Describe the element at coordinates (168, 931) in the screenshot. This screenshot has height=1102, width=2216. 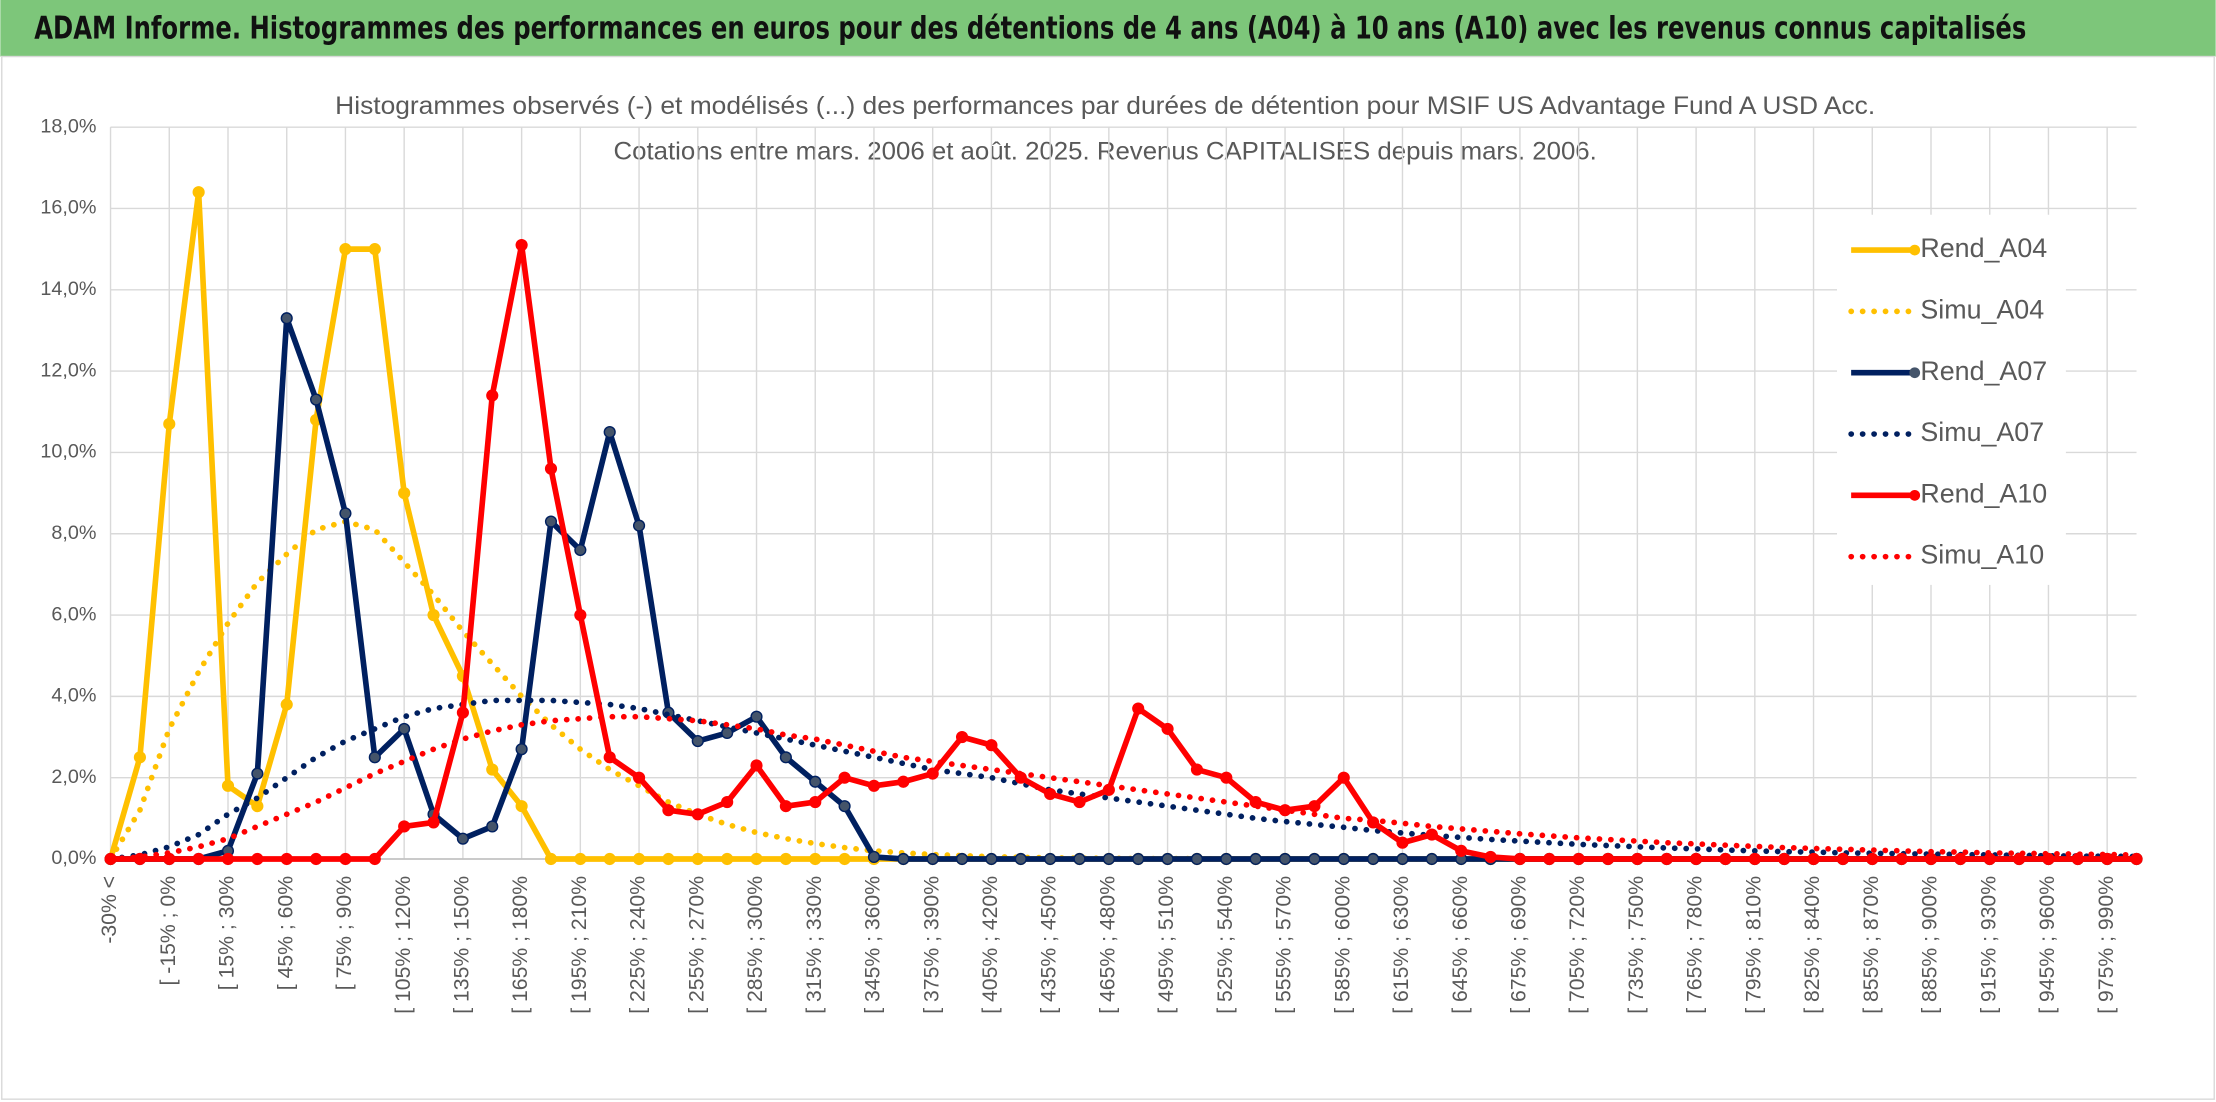
I see `x-tick-label: [ -15% ; 0%` at that location.